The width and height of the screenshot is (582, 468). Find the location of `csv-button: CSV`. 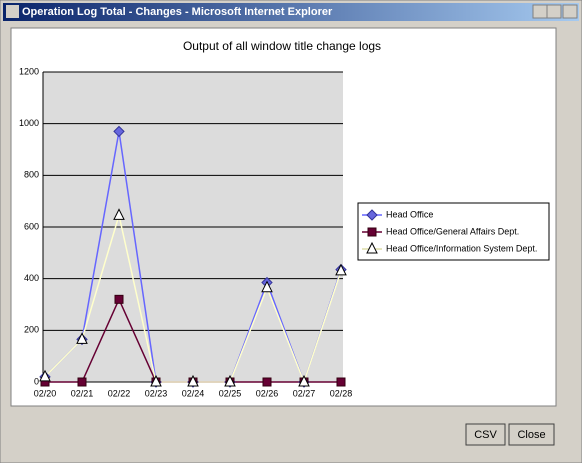

csv-button: CSV is located at coordinates (485, 434).